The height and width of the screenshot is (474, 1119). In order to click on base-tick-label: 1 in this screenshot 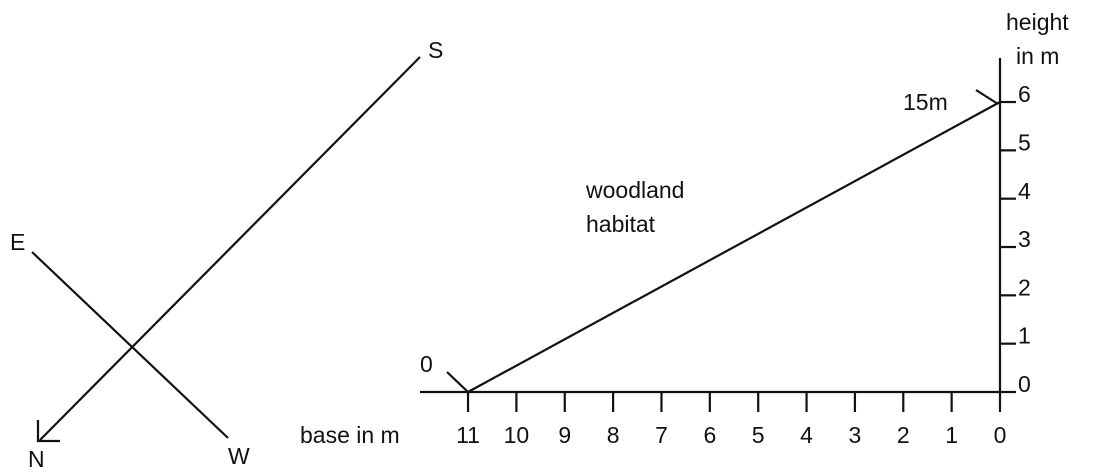, I will do `click(951, 435)`.